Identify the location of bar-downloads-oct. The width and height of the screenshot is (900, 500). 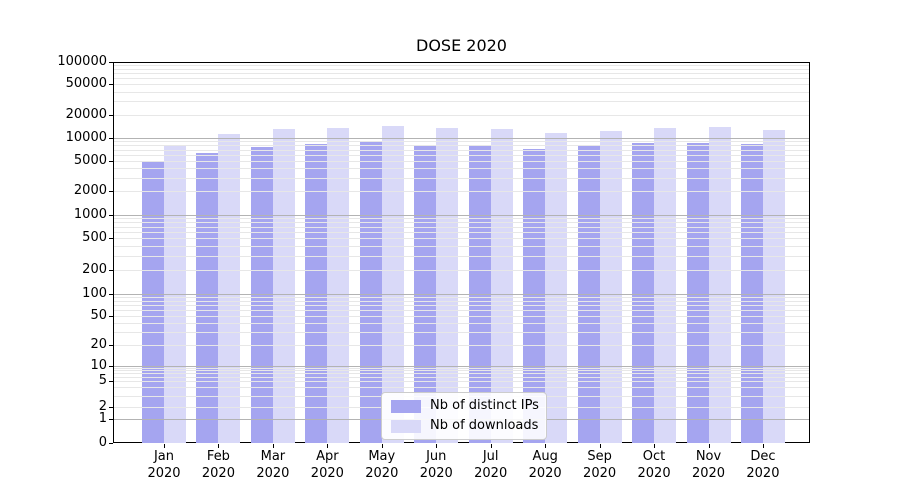
(665, 285).